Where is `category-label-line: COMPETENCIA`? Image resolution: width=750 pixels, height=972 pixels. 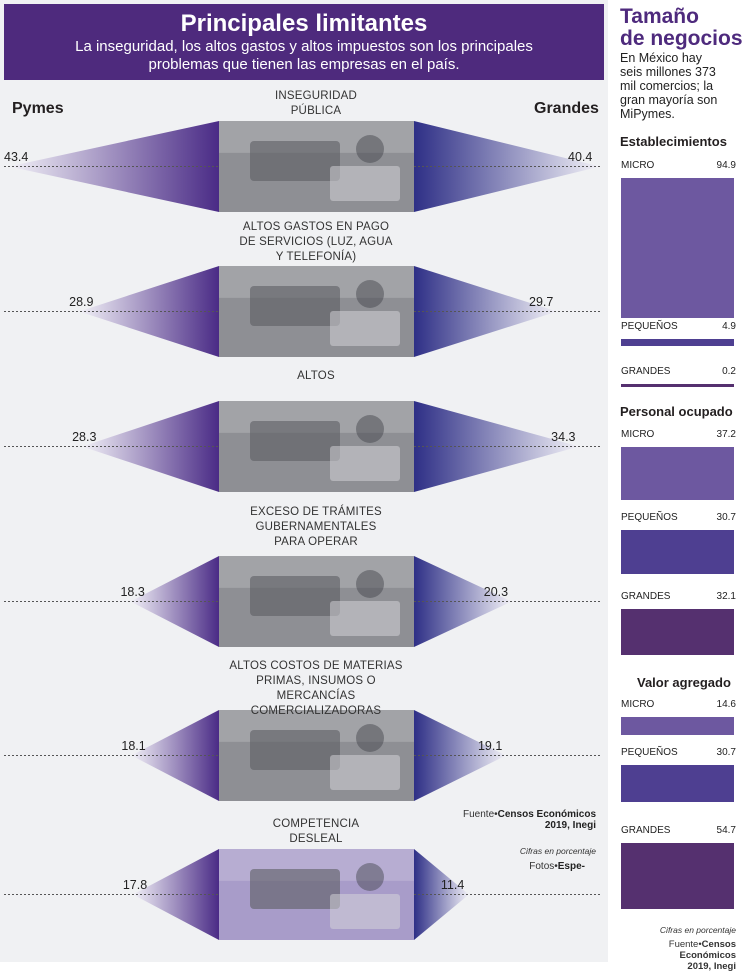 category-label-line: COMPETENCIA is located at coordinates (316, 824).